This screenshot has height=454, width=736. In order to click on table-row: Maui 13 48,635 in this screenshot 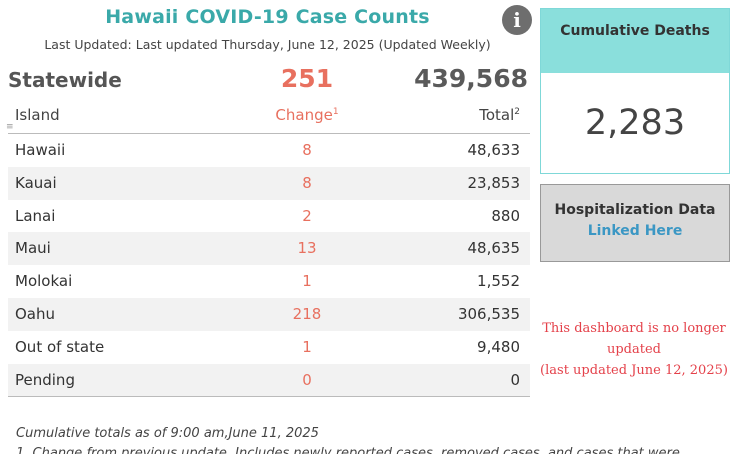, I will do `click(269, 249)`.